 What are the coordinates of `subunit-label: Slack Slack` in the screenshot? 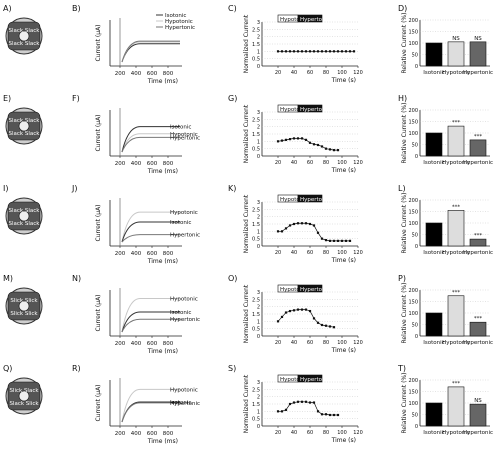 It's located at (25, 44).